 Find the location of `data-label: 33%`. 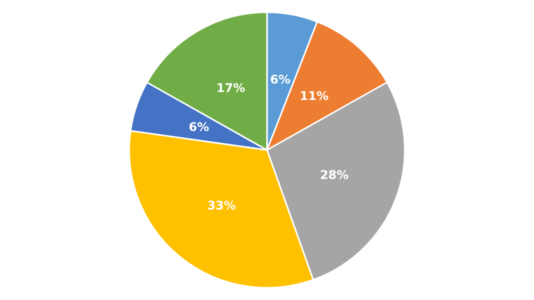

data-label: 33% is located at coordinates (221, 205).